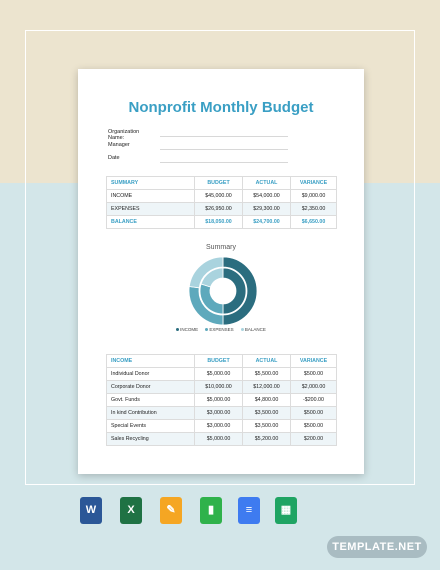 The width and height of the screenshot is (440, 570). Describe the element at coordinates (150, 387) in the screenshot. I see `table-cell: Corporate Donor` at that location.